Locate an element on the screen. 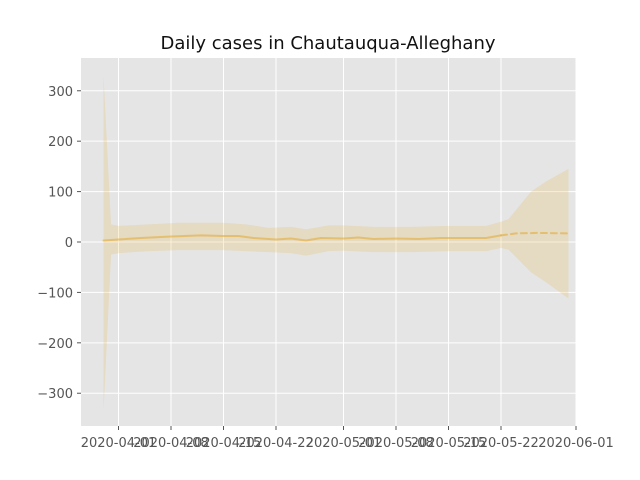 This screenshot has width=640, height=480. x-tick-label: 2020-04-15 is located at coordinates (224, 443).